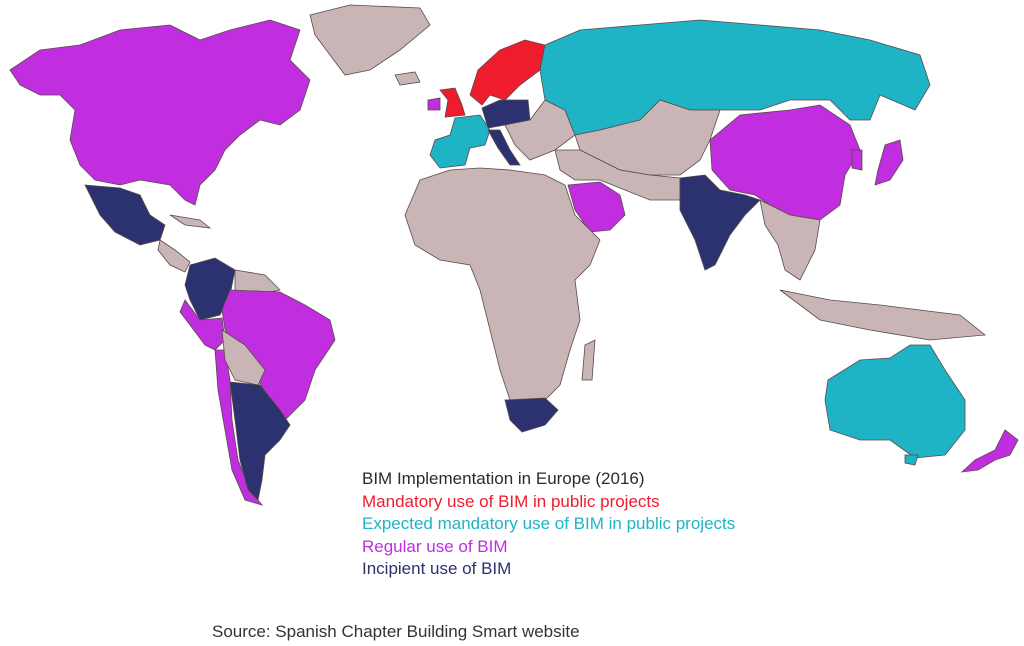 This screenshot has height=646, width=1024. I want to click on region-tasmania, so click(911, 460).